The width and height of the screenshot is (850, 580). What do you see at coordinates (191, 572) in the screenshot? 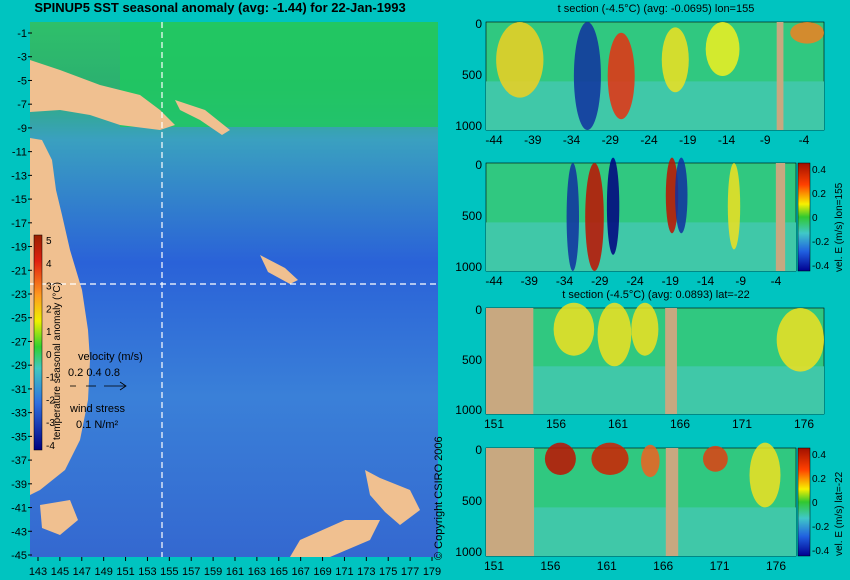
I see `map-x-tick-label: 157` at bounding box center [191, 572].